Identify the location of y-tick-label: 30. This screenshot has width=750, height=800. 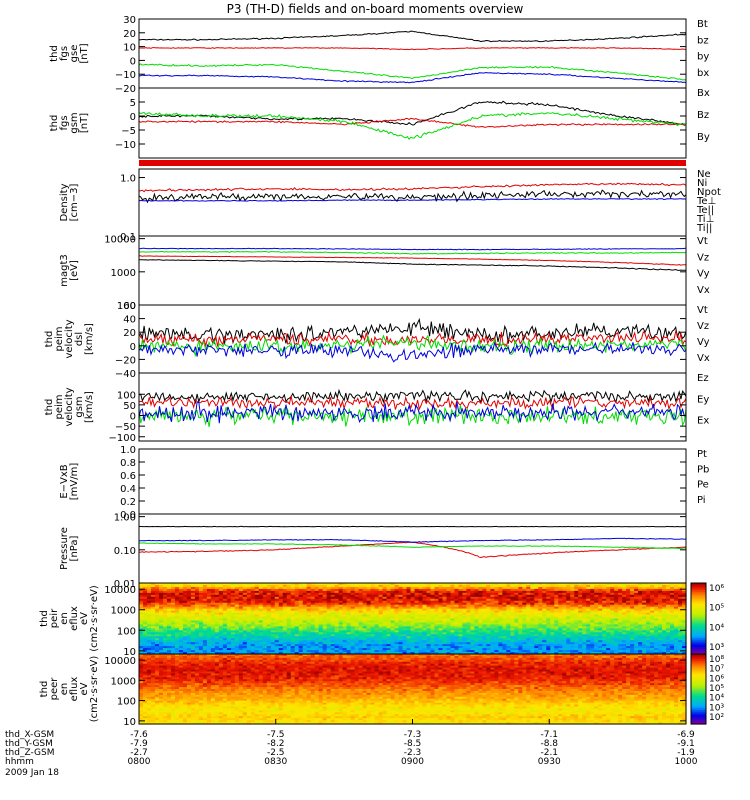
(129, 20).